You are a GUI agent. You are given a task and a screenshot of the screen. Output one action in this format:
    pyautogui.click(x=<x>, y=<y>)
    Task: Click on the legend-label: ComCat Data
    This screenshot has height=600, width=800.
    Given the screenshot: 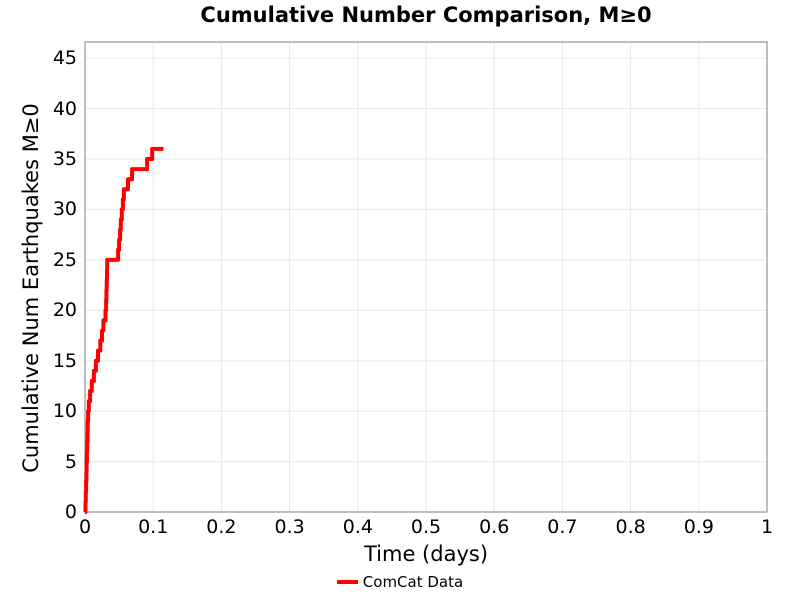 What is the action you would take?
    pyautogui.click(x=413, y=582)
    